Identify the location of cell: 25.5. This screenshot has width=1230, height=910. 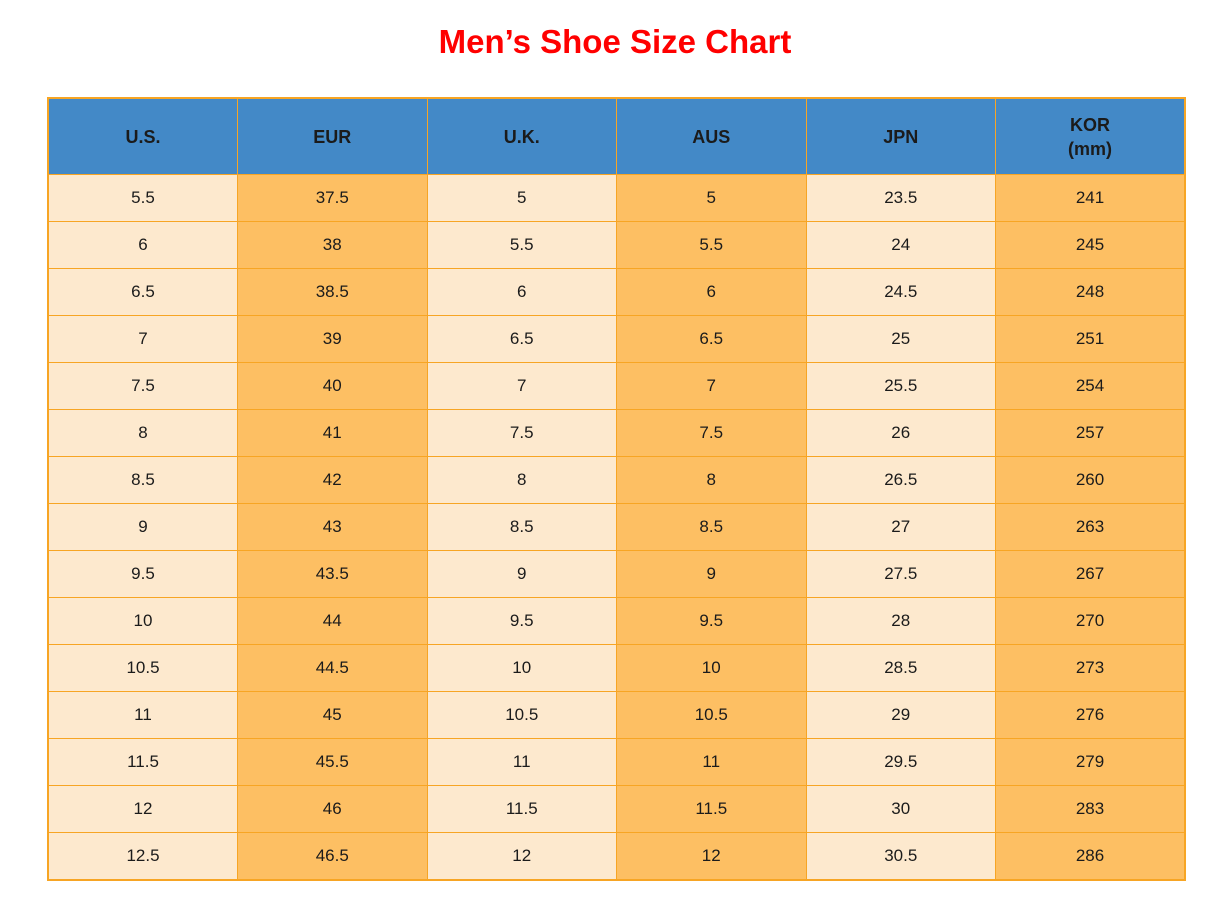
(900, 386).